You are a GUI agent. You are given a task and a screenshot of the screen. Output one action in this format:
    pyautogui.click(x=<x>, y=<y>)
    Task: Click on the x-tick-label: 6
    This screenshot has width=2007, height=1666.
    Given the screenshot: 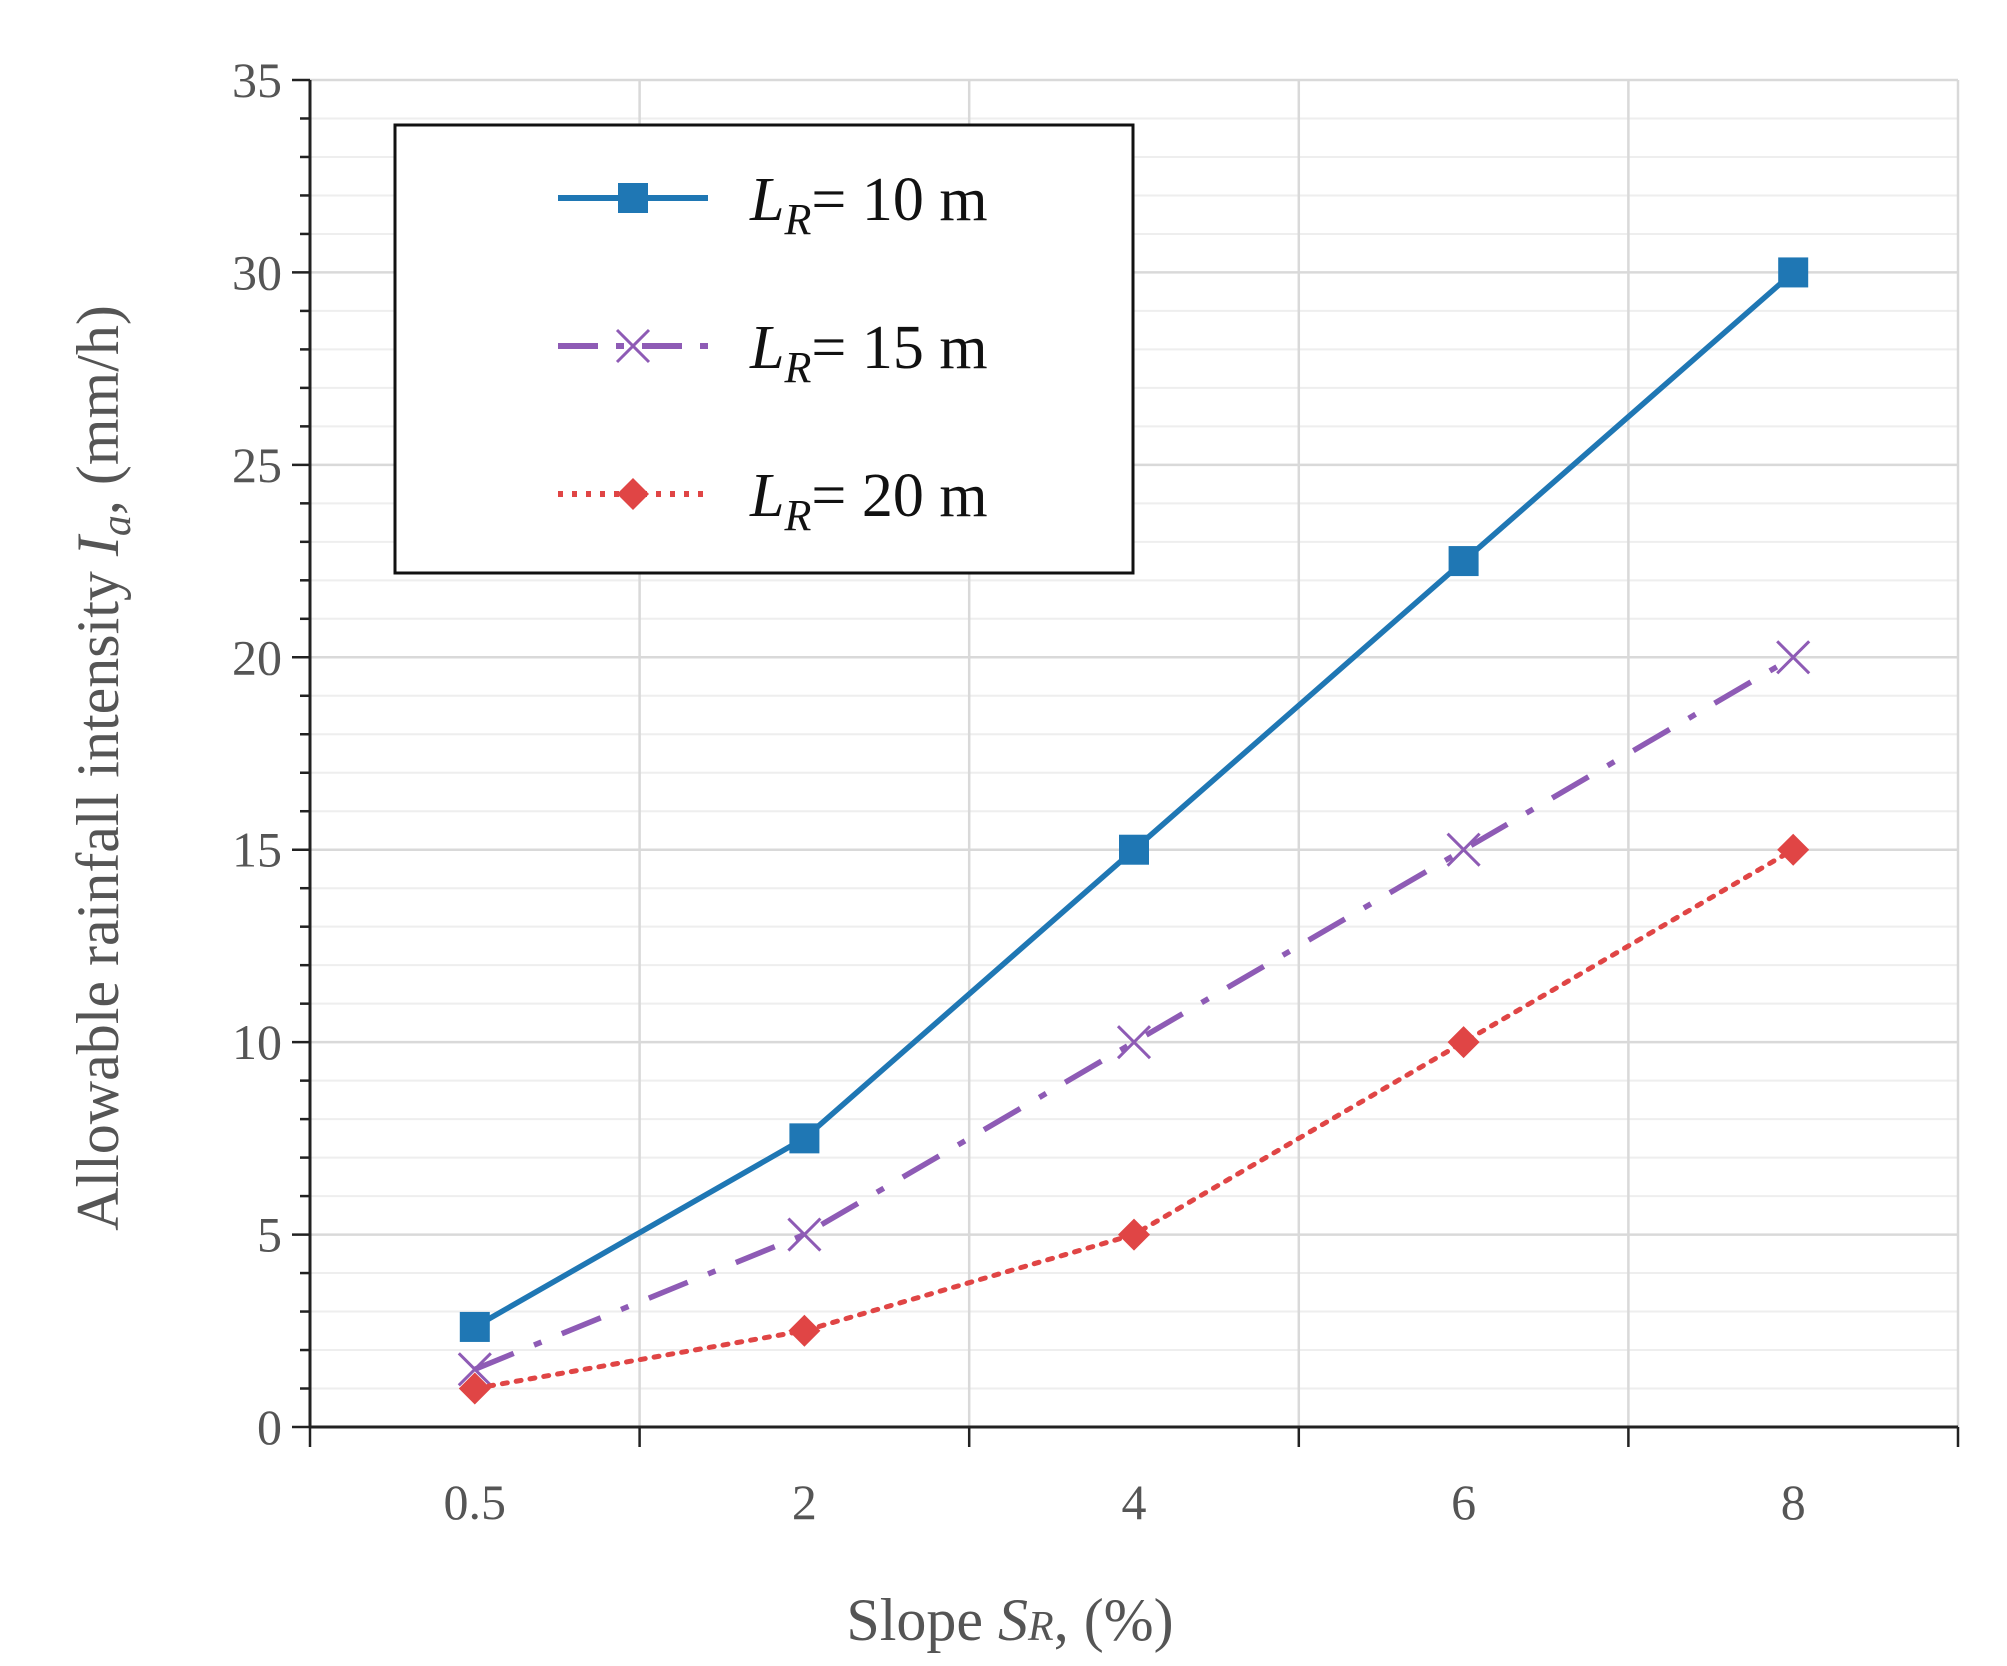 What is the action you would take?
    pyautogui.click(x=1463, y=1502)
    